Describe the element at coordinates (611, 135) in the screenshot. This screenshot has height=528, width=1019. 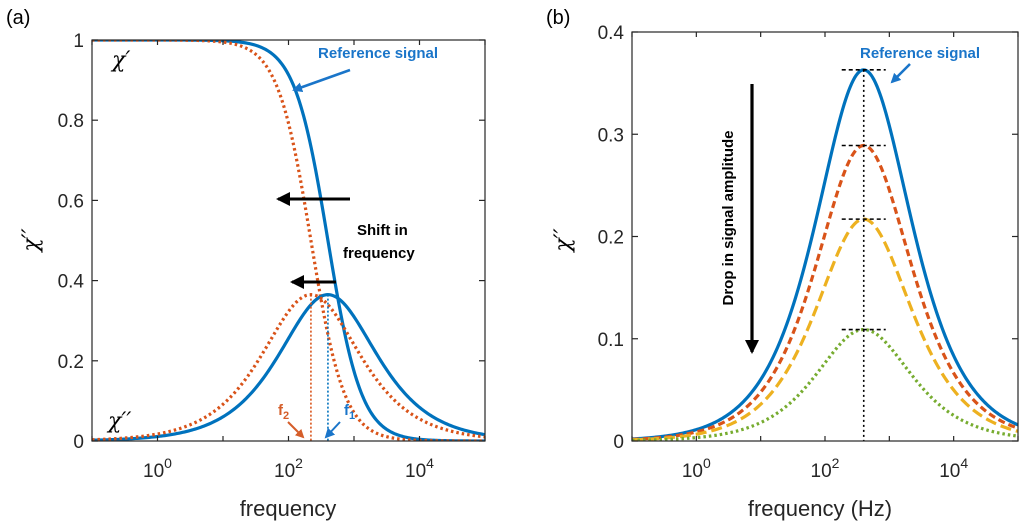
I see `y-tick-label: 0.3` at that location.